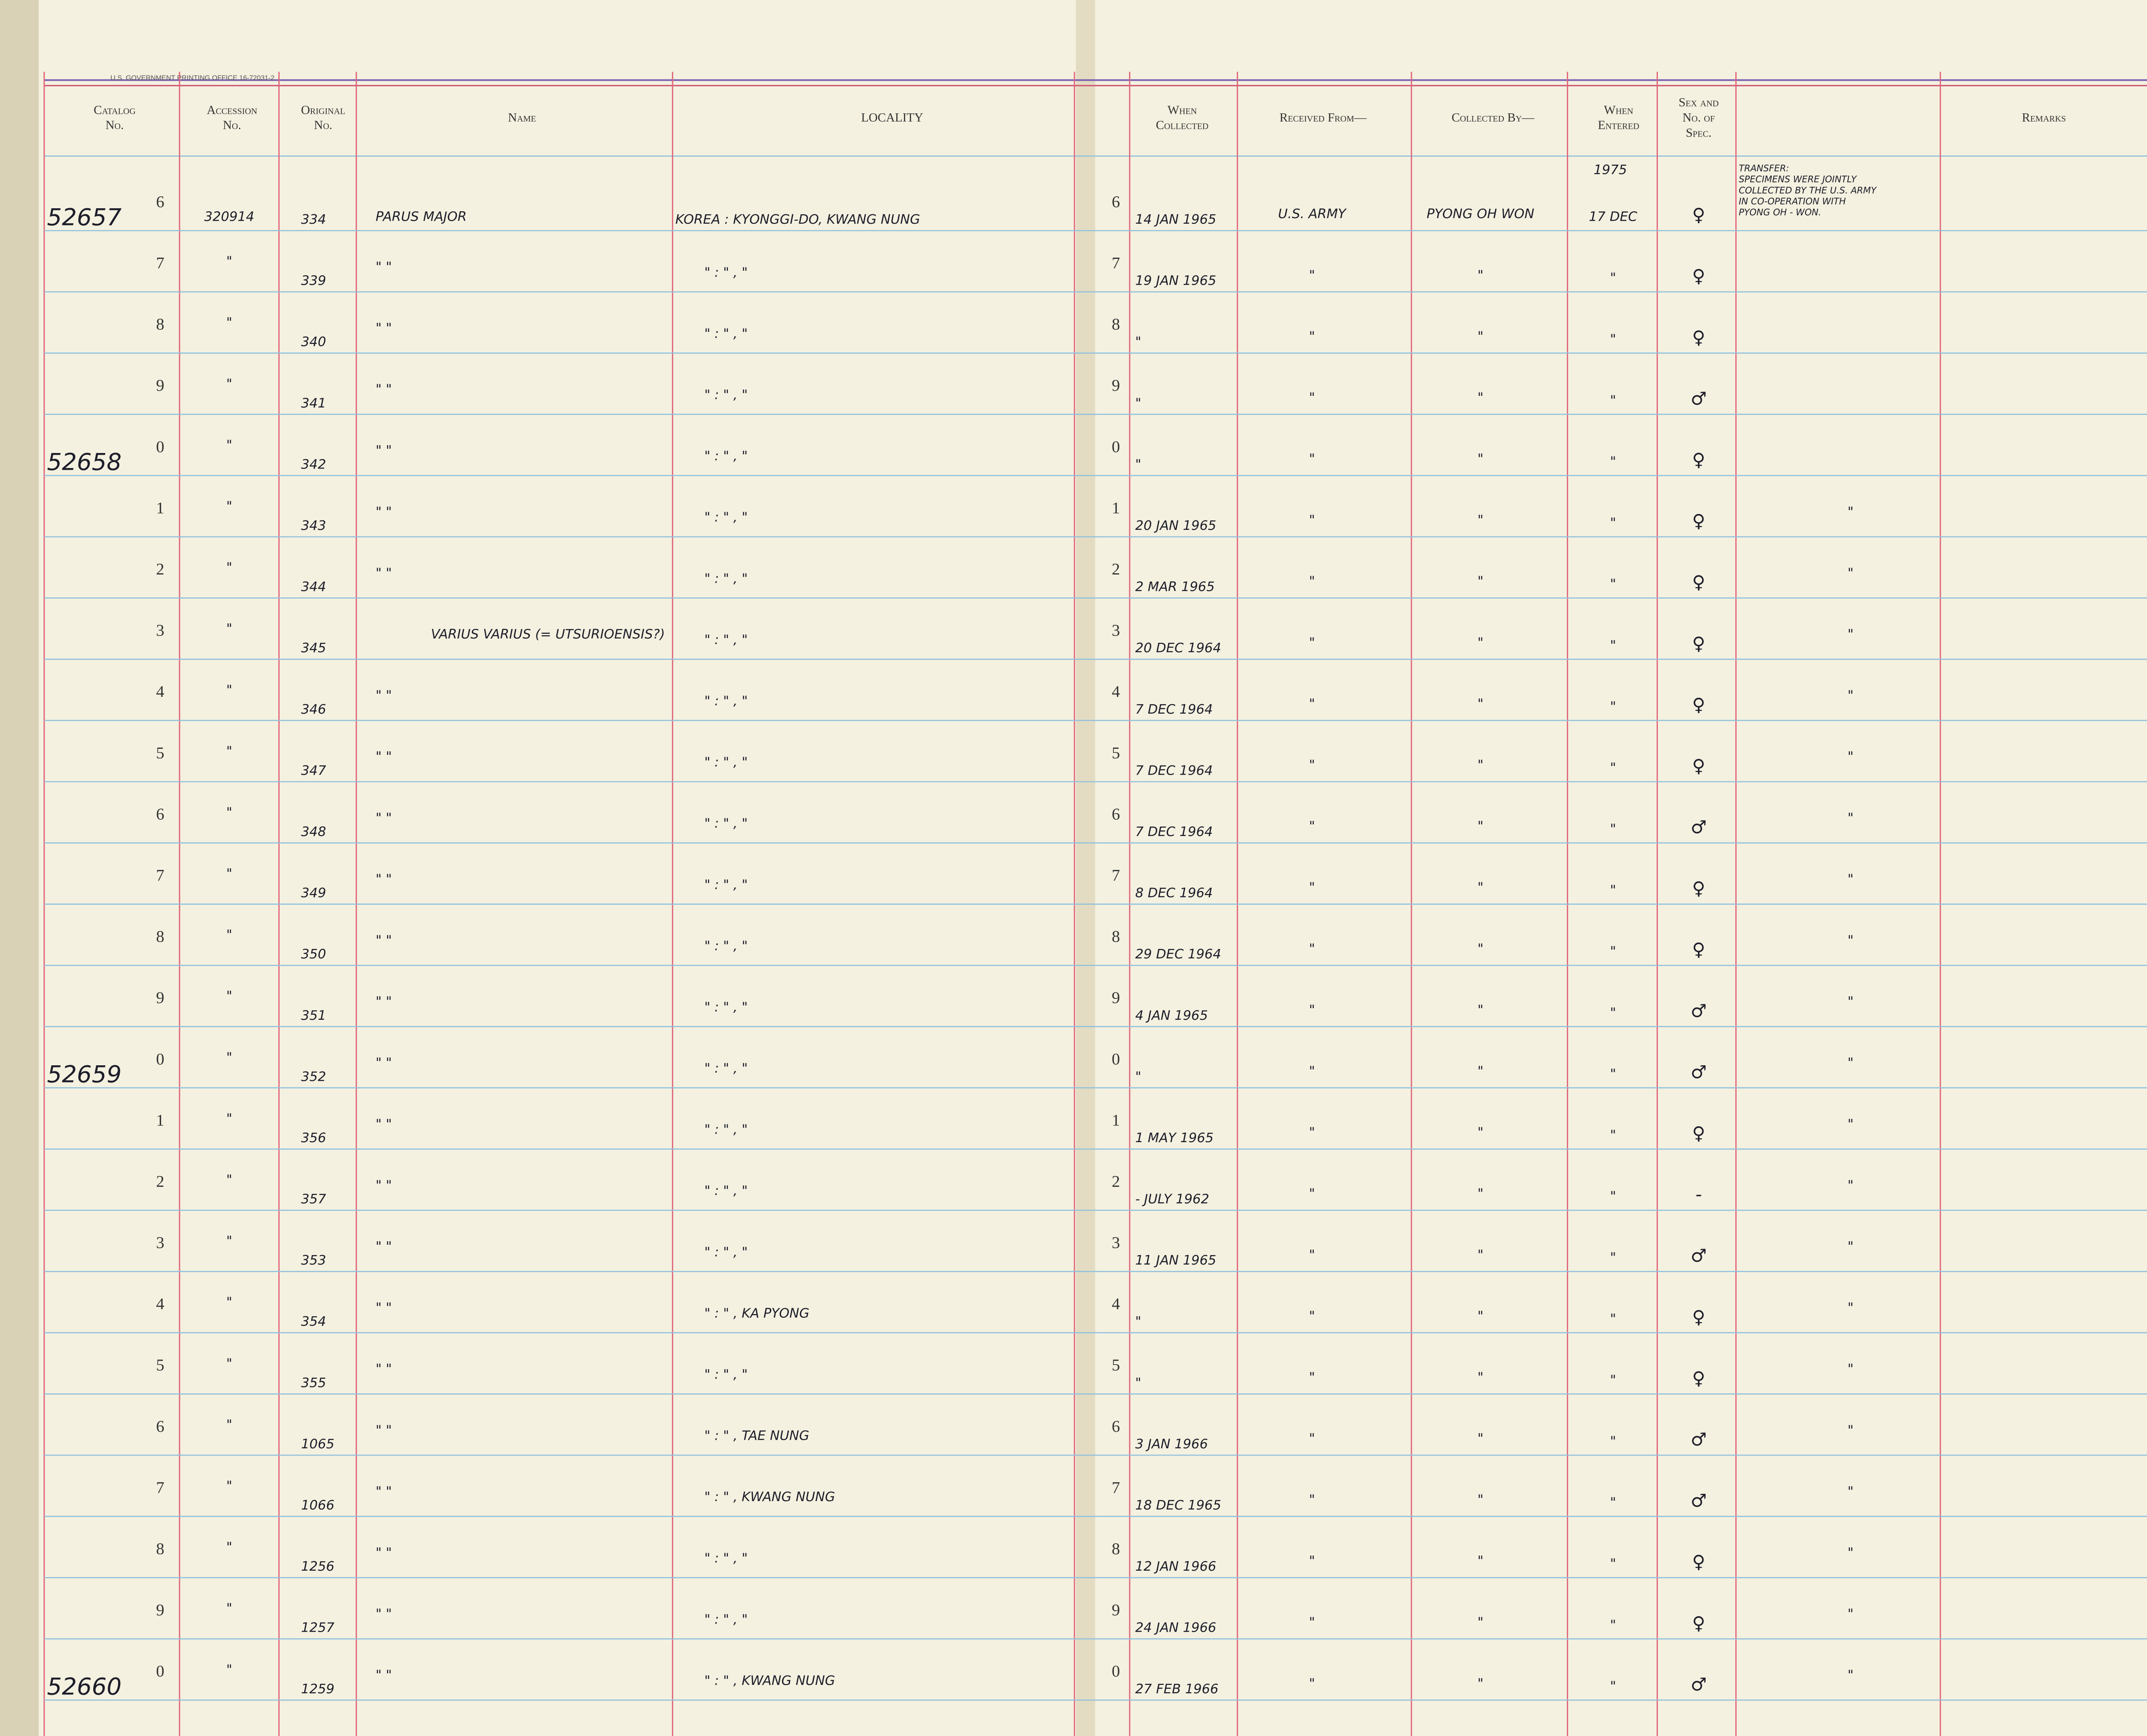 The height and width of the screenshot is (1736, 2147). Describe the element at coordinates (1780, 213) in the screenshot. I see `remarks-note: PYONG OH - WON.` at that location.